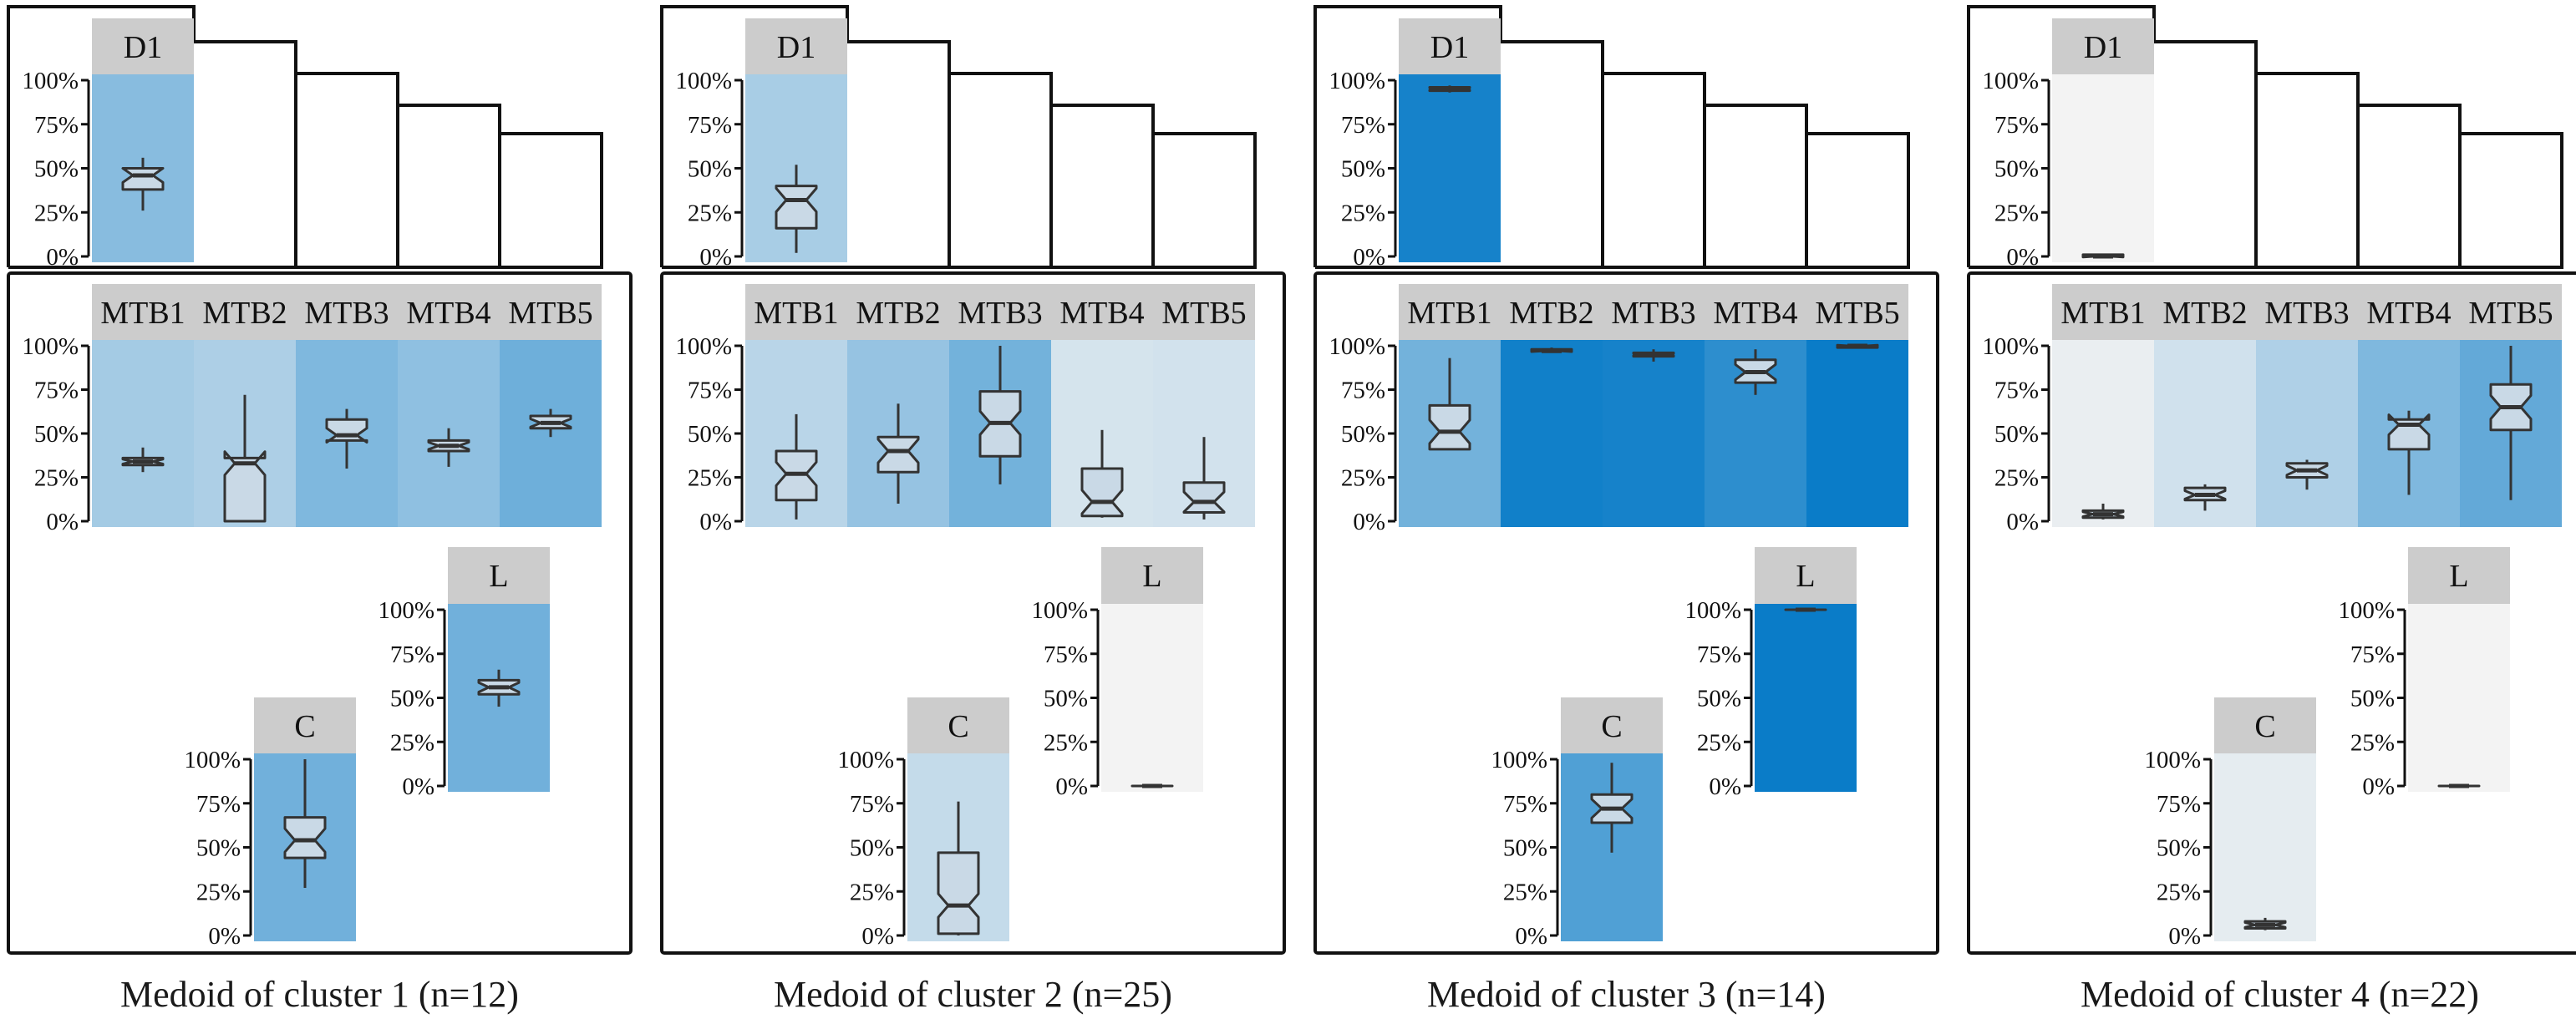 The height and width of the screenshot is (1019, 2576). I want to click on panel-caption: Medoid of cluster 2 (n=25), so click(973, 995).